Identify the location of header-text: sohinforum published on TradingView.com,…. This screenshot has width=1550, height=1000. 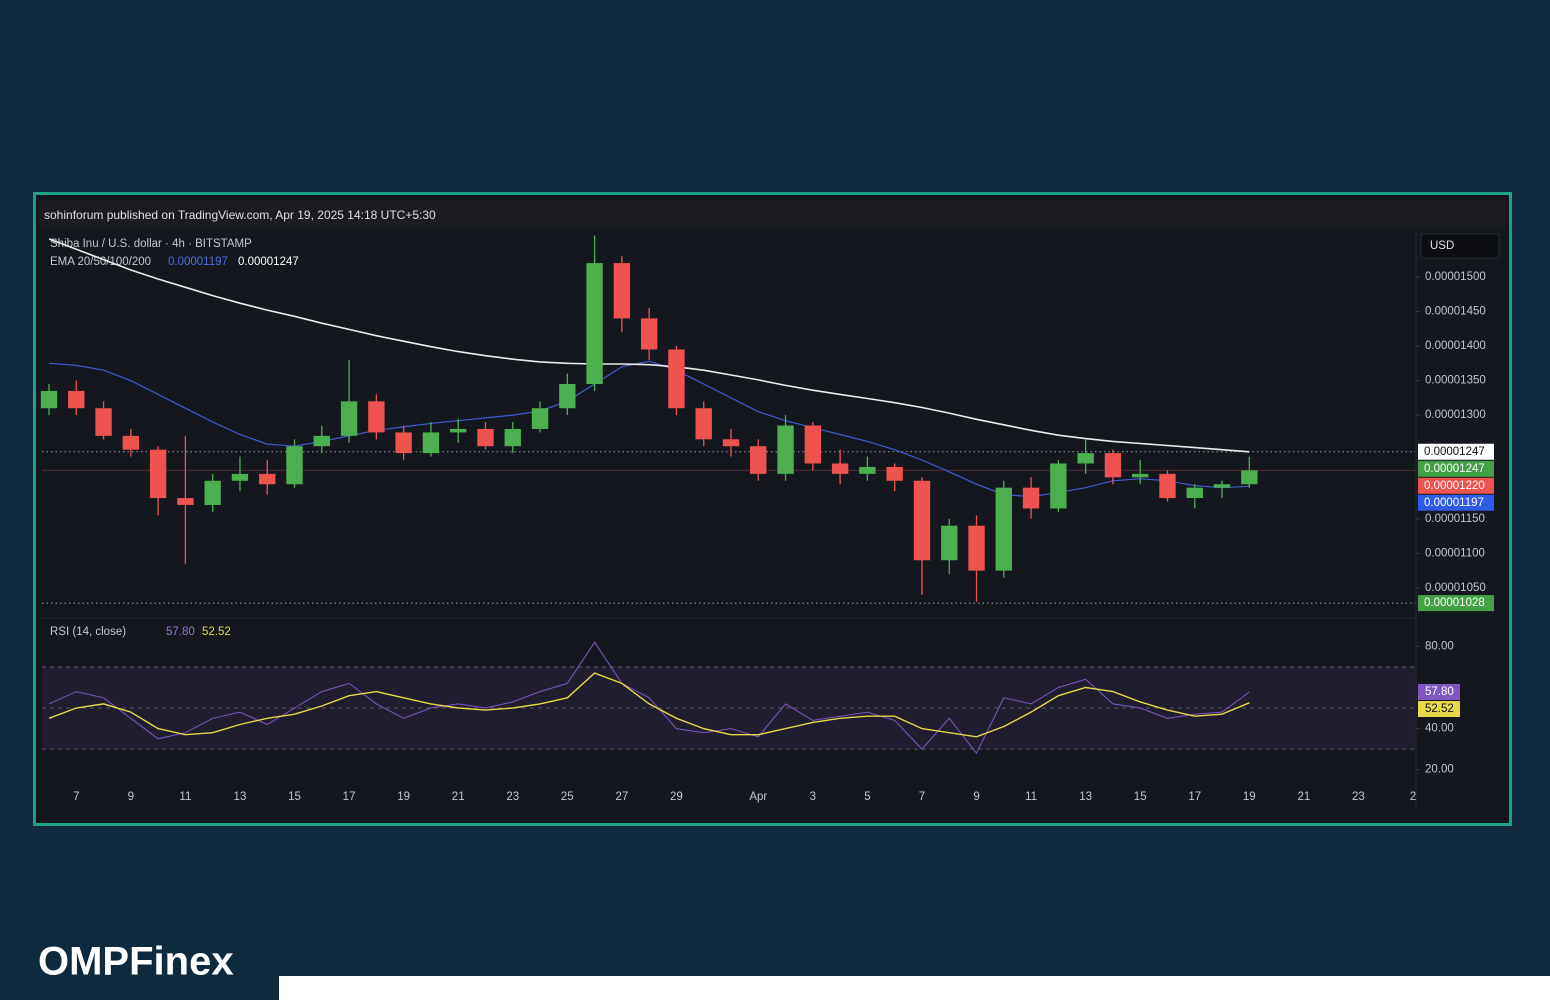
(240, 215).